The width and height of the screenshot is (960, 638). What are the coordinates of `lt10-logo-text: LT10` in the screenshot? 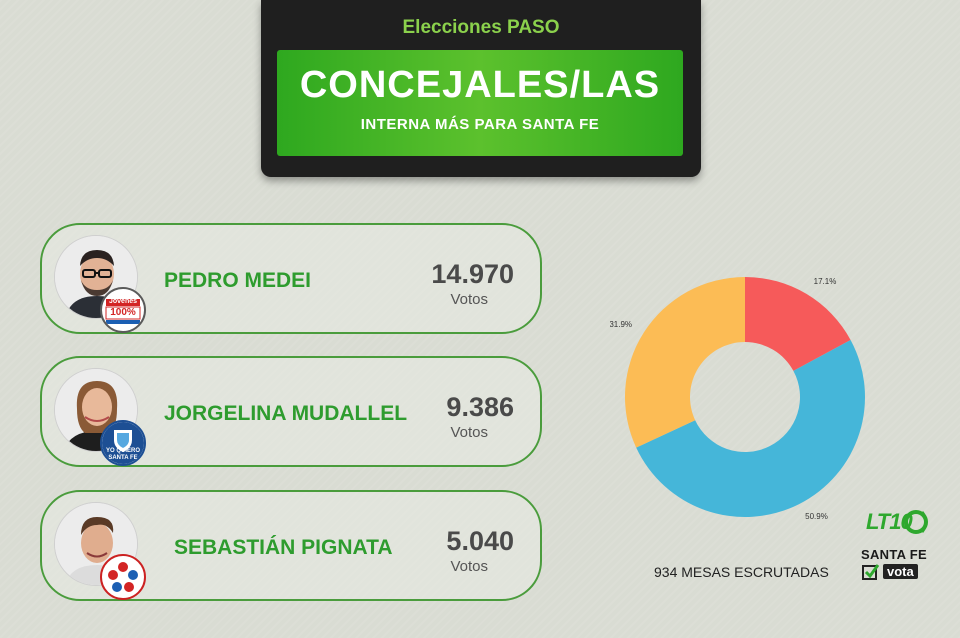 It's located at (889, 521).